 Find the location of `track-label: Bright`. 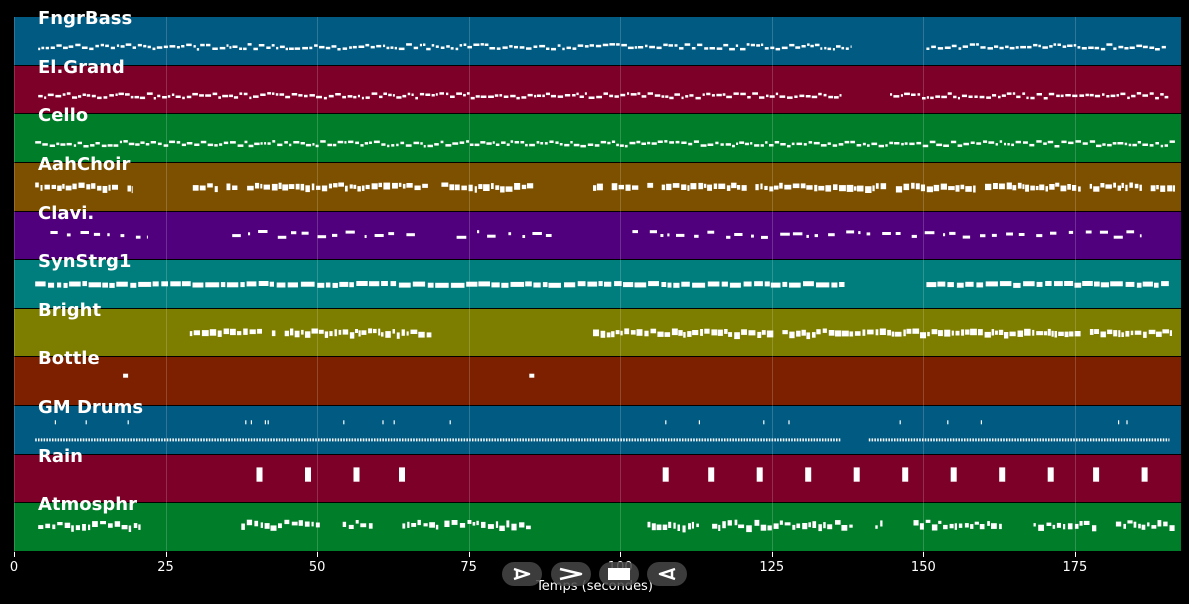

track-label: Bright is located at coordinates (70, 310).